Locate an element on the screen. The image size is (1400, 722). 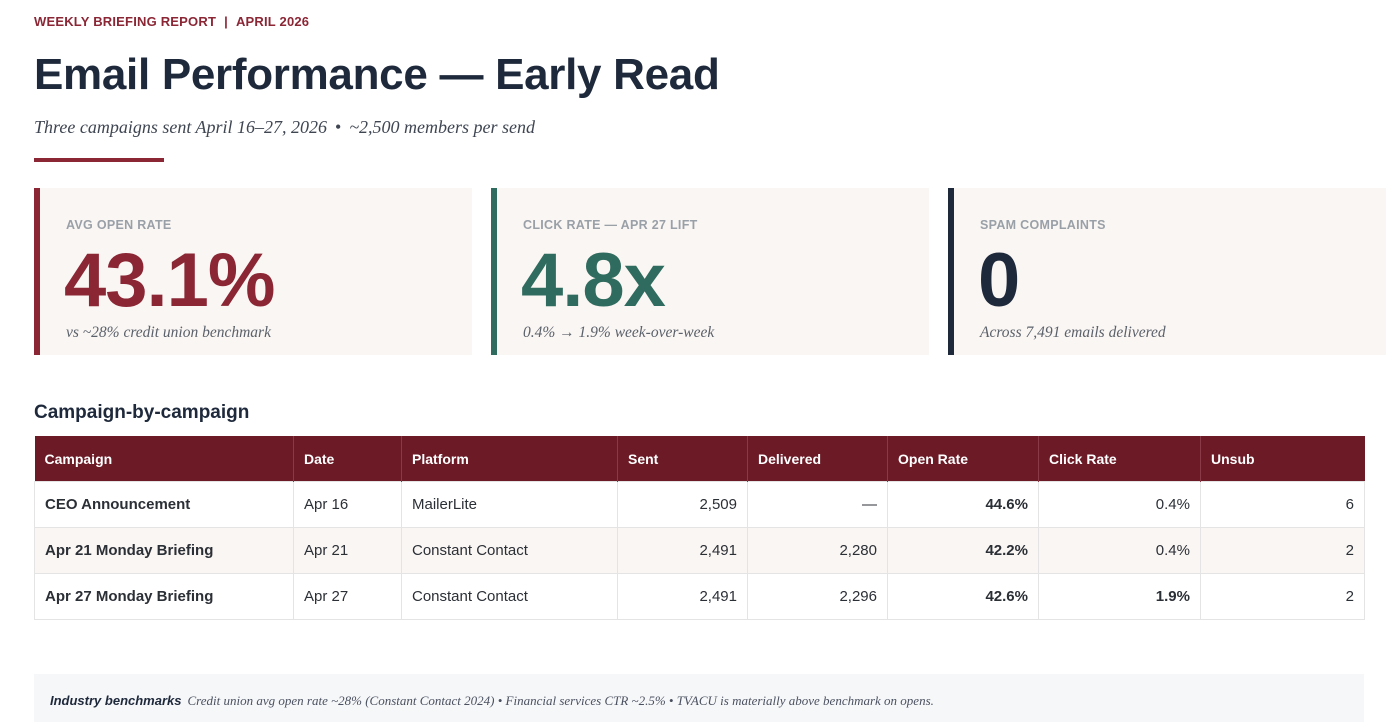
section-title-campaigns: Campaign-by-campaign is located at coordinates (142, 412).